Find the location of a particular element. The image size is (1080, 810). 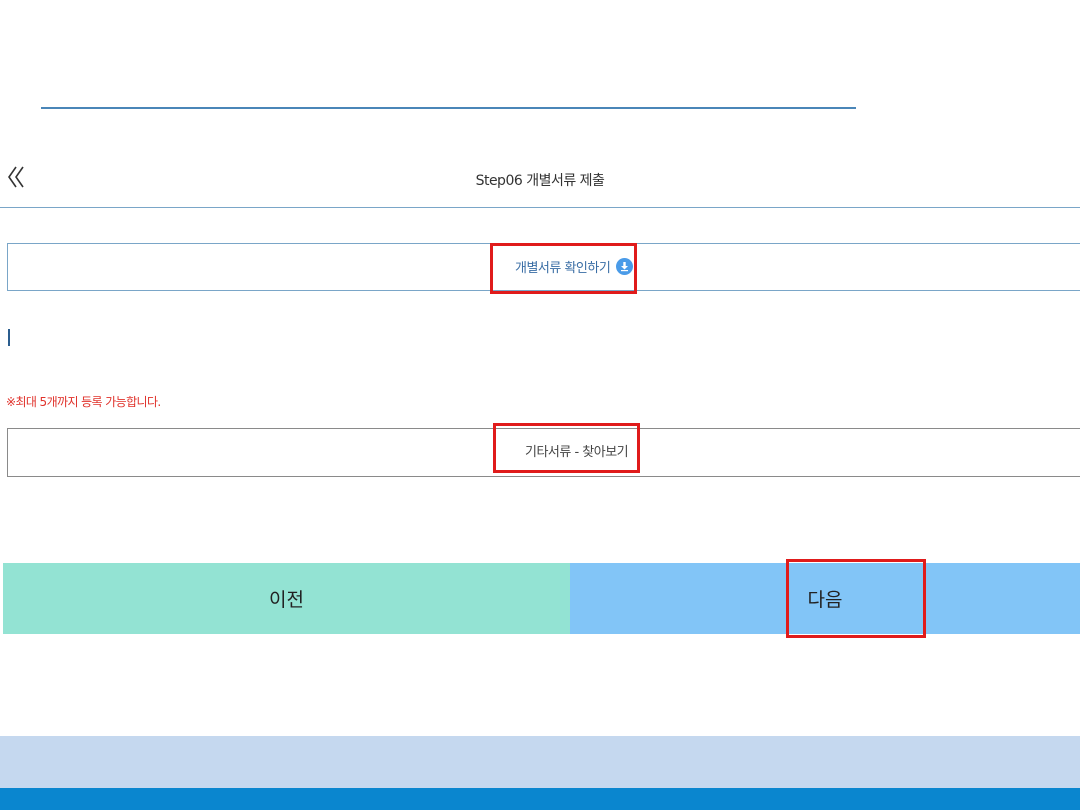

document-check-box: 개별서류 확인하기 is located at coordinates (543, 267).